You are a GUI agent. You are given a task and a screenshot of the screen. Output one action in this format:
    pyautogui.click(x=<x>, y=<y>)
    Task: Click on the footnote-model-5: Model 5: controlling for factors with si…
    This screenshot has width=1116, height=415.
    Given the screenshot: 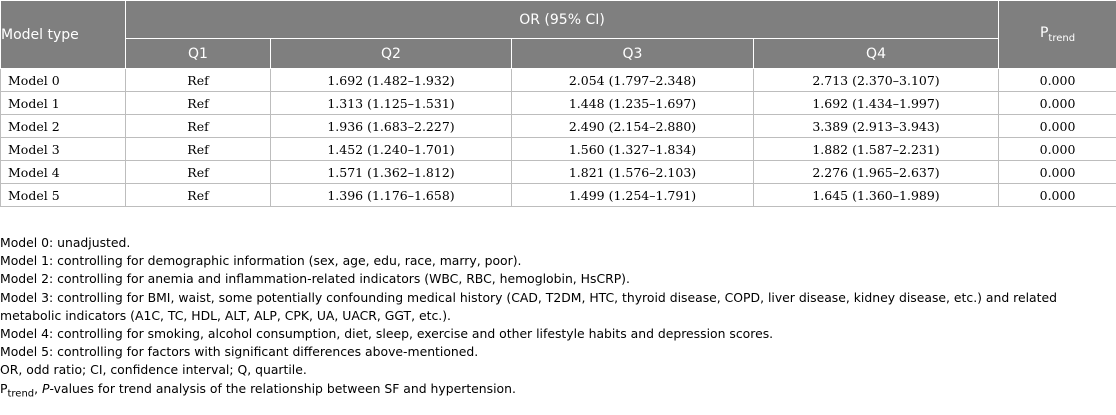 What is the action you would take?
    pyautogui.click(x=239, y=352)
    